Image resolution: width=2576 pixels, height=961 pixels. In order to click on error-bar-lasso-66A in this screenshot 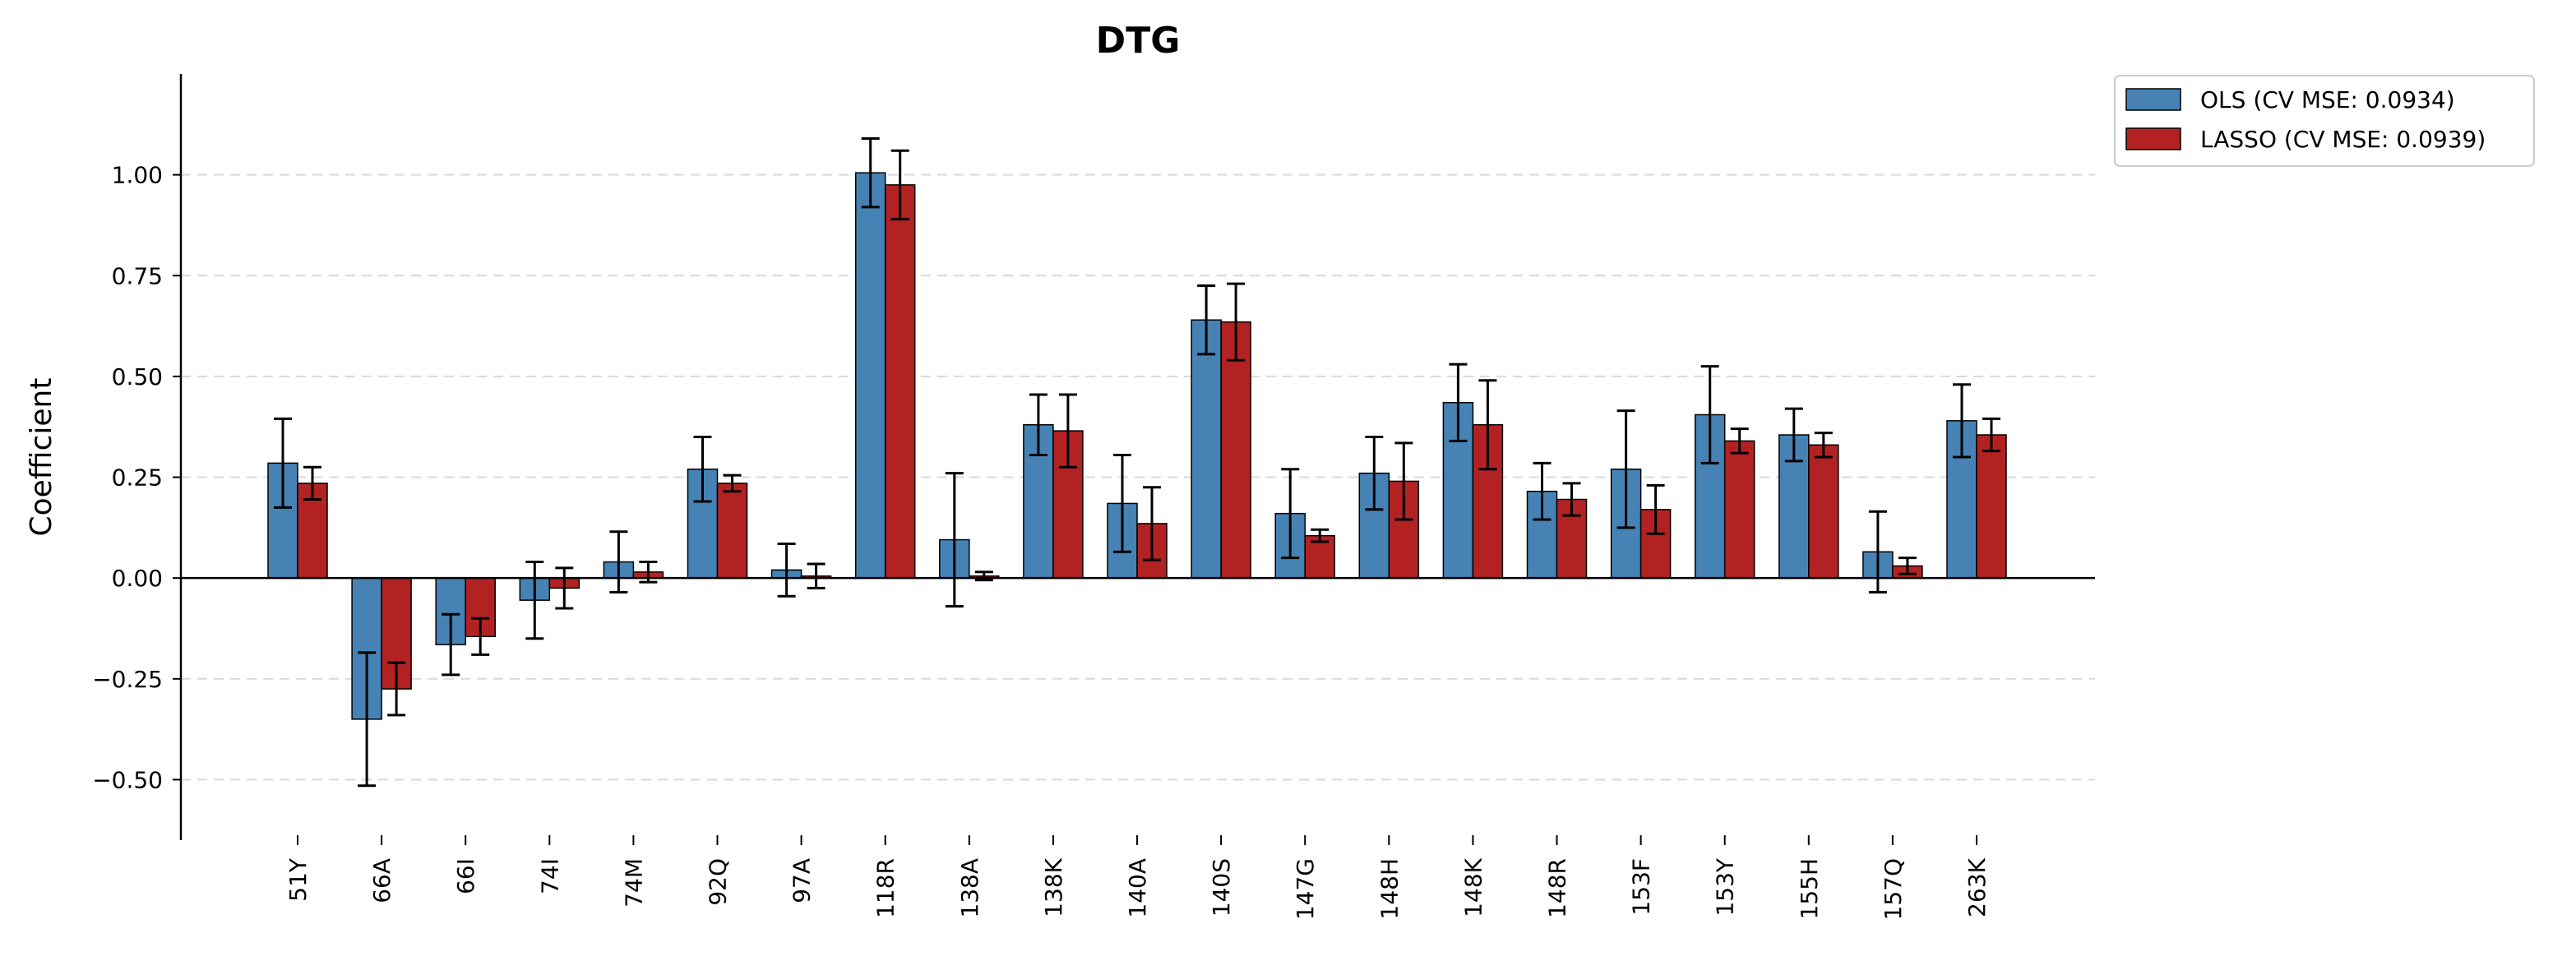, I will do `click(396, 689)`.